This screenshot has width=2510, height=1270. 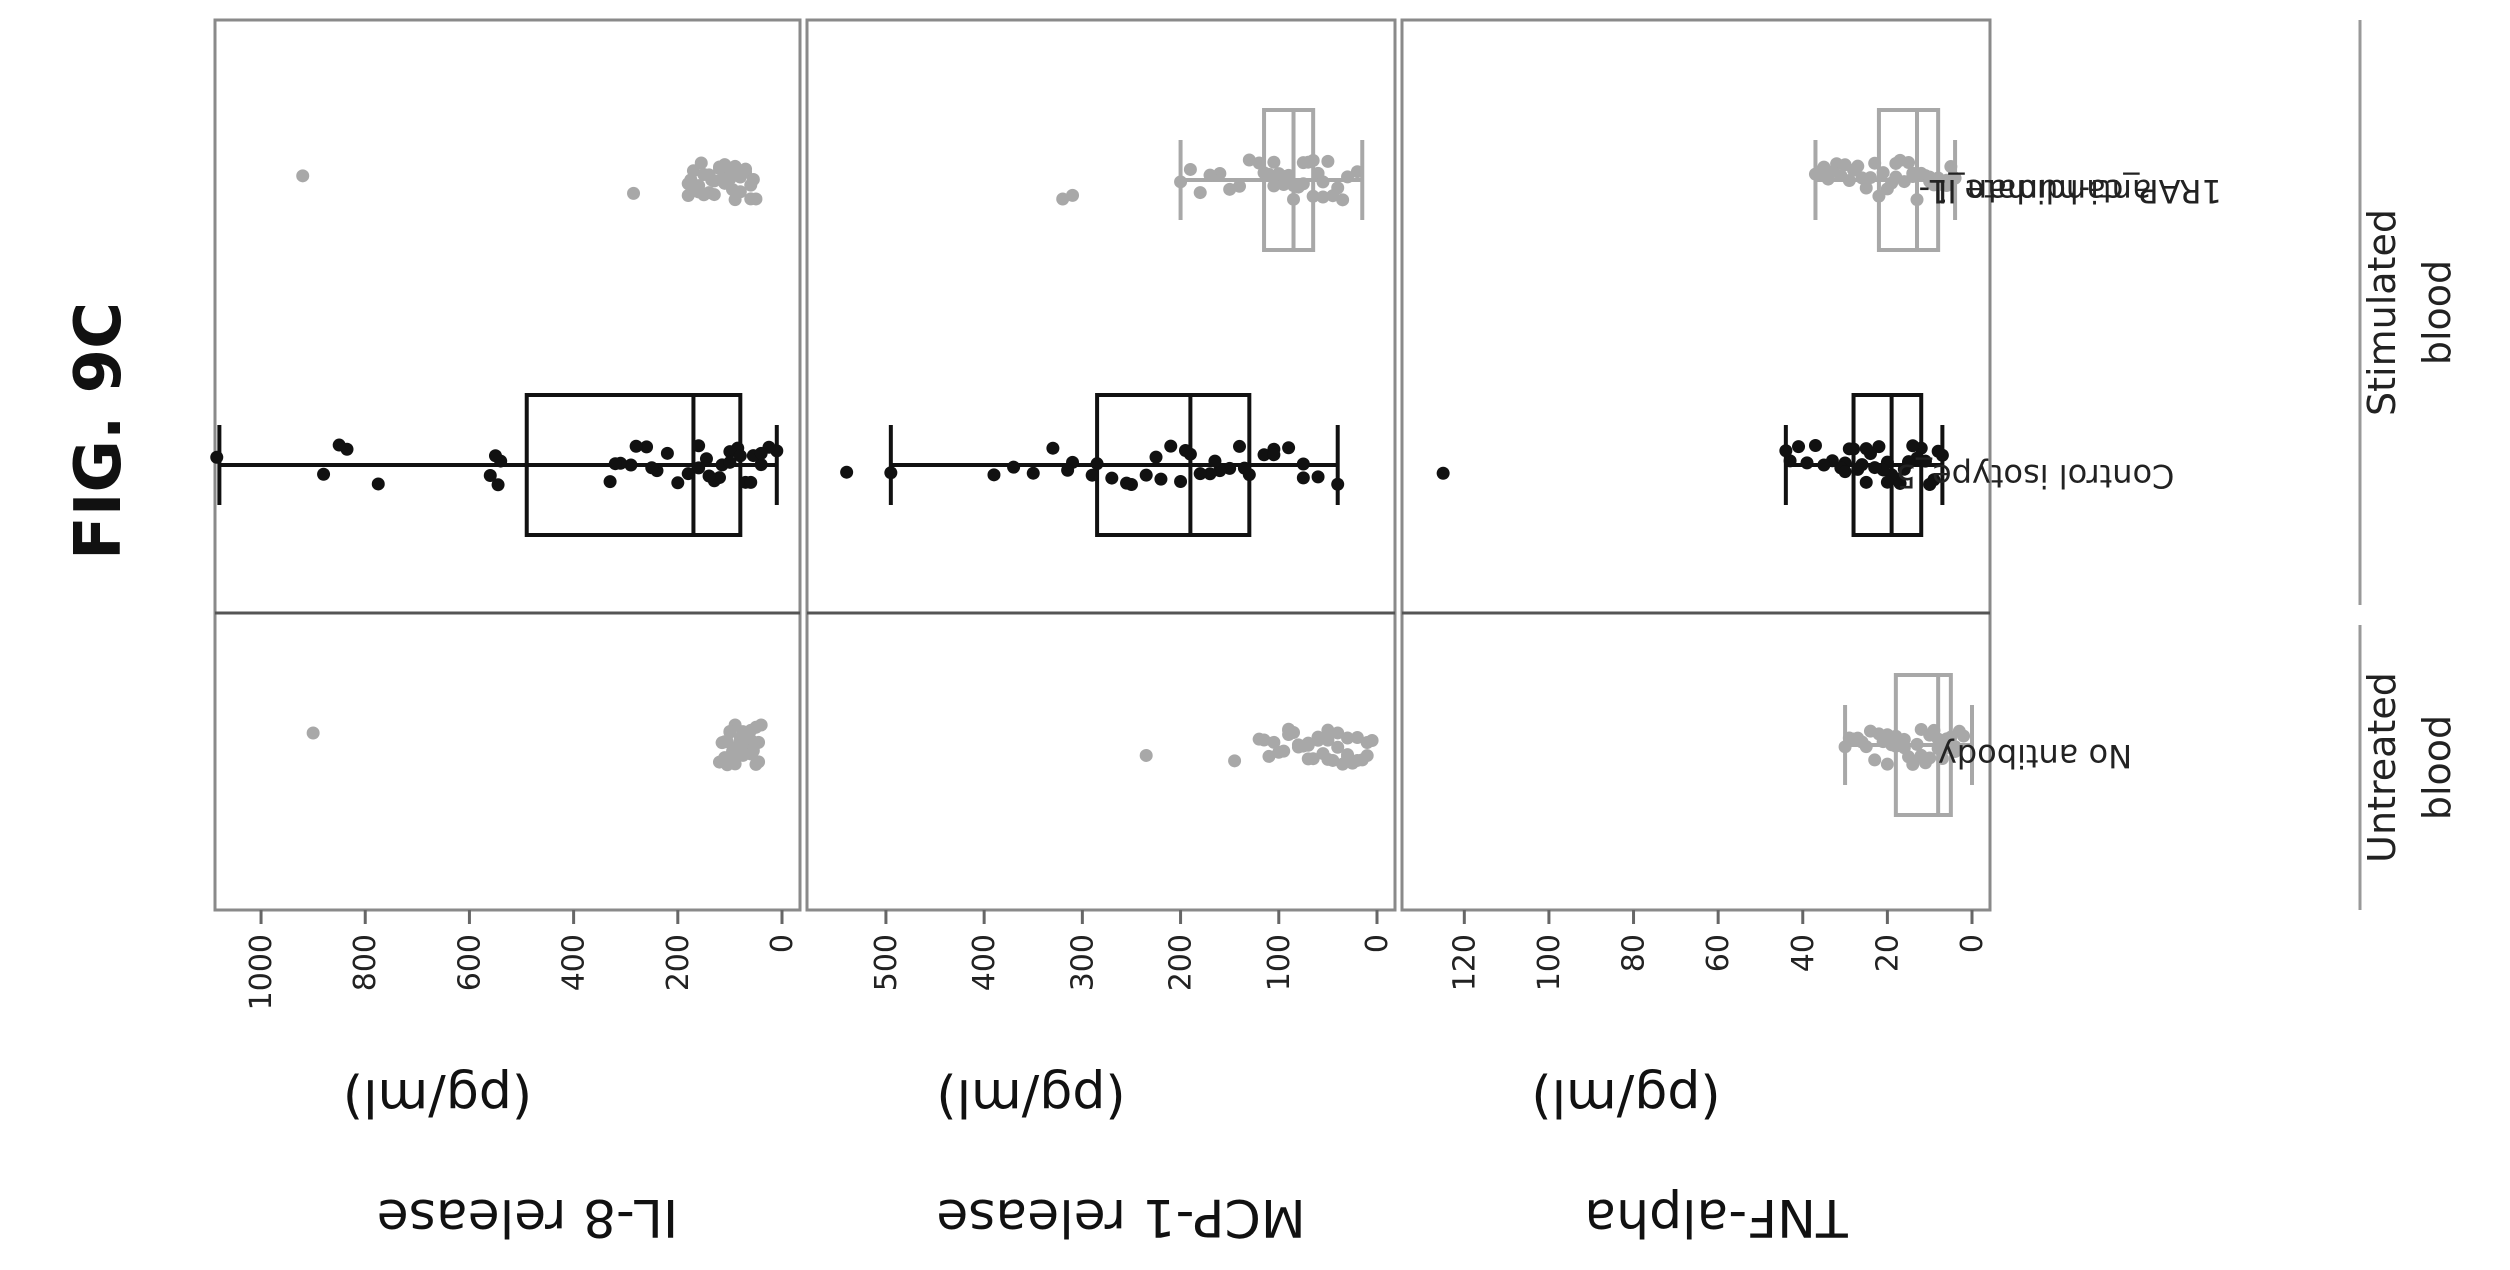 I want to click on tick-label: 400, so click(x=574, y=962).